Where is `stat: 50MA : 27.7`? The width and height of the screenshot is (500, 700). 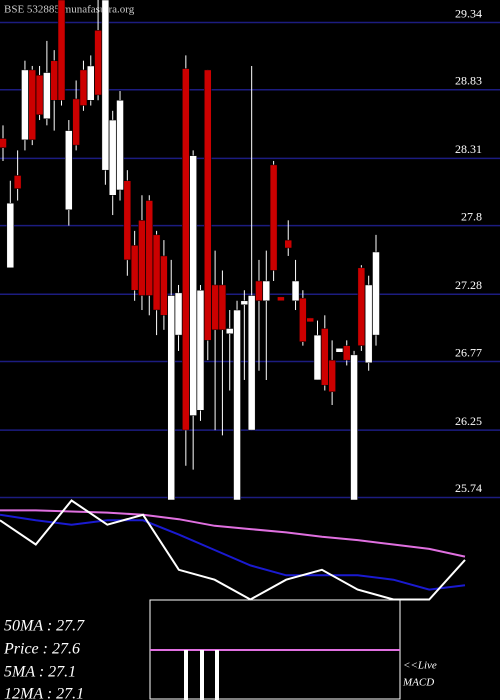 stat: 50MA : 27.7 is located at coordinates (44, 626).